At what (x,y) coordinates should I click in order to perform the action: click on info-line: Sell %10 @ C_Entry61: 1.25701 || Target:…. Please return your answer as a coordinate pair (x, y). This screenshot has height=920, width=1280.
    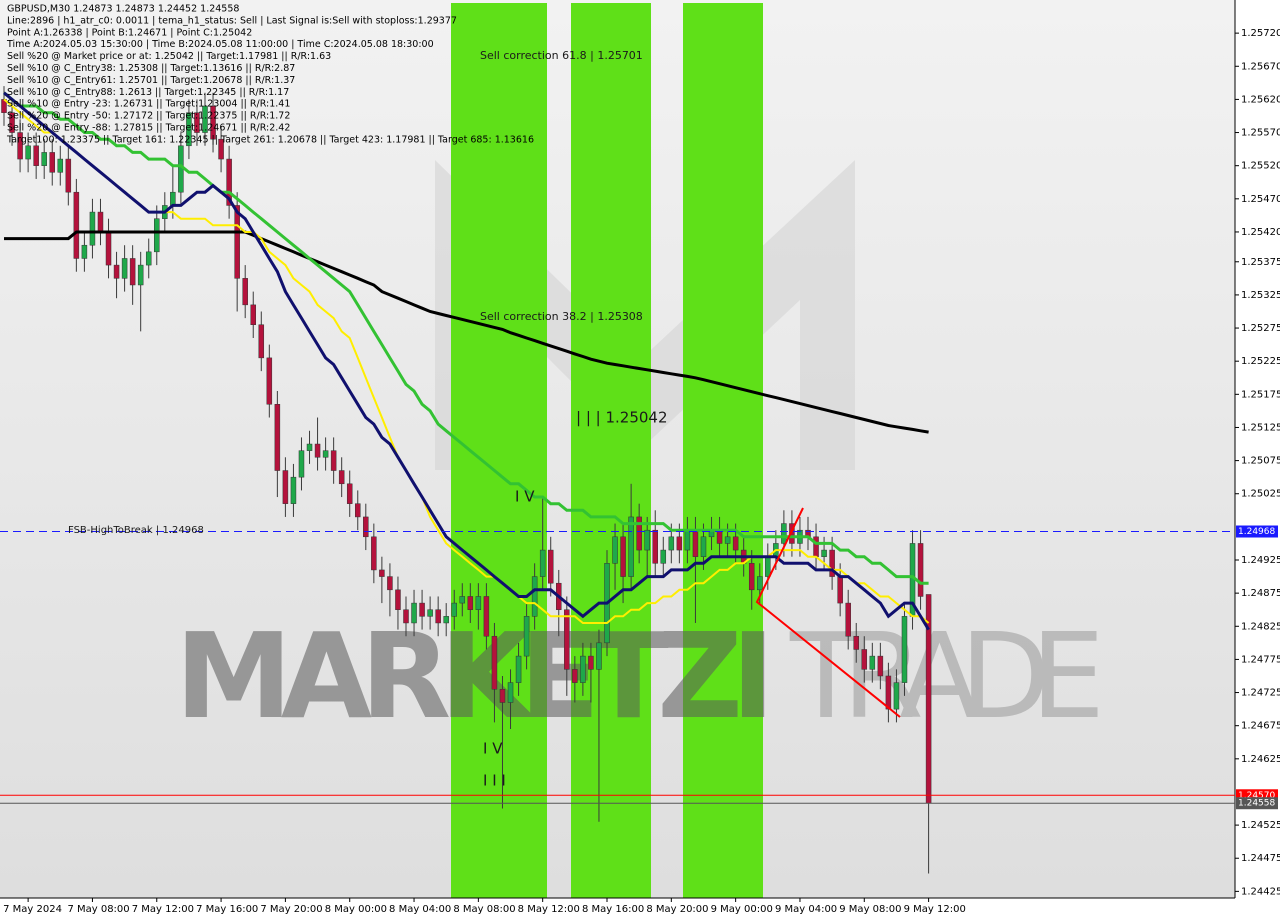
    Looking at the image, I should click on (151, 80).